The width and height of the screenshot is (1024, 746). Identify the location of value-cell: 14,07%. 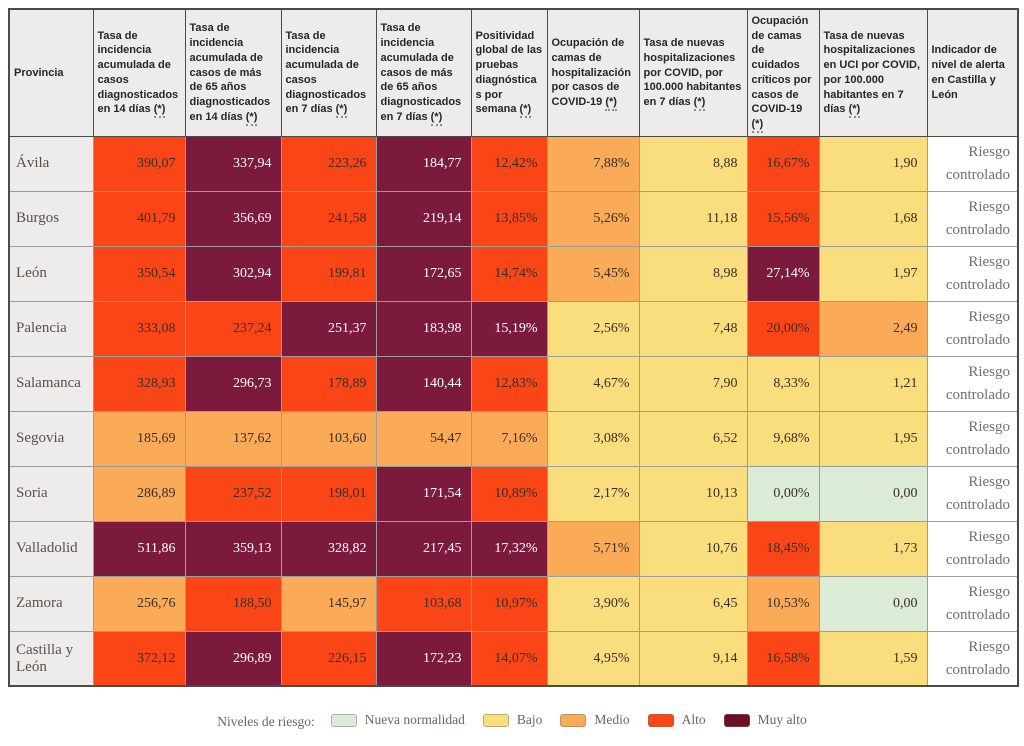
(509, 658).